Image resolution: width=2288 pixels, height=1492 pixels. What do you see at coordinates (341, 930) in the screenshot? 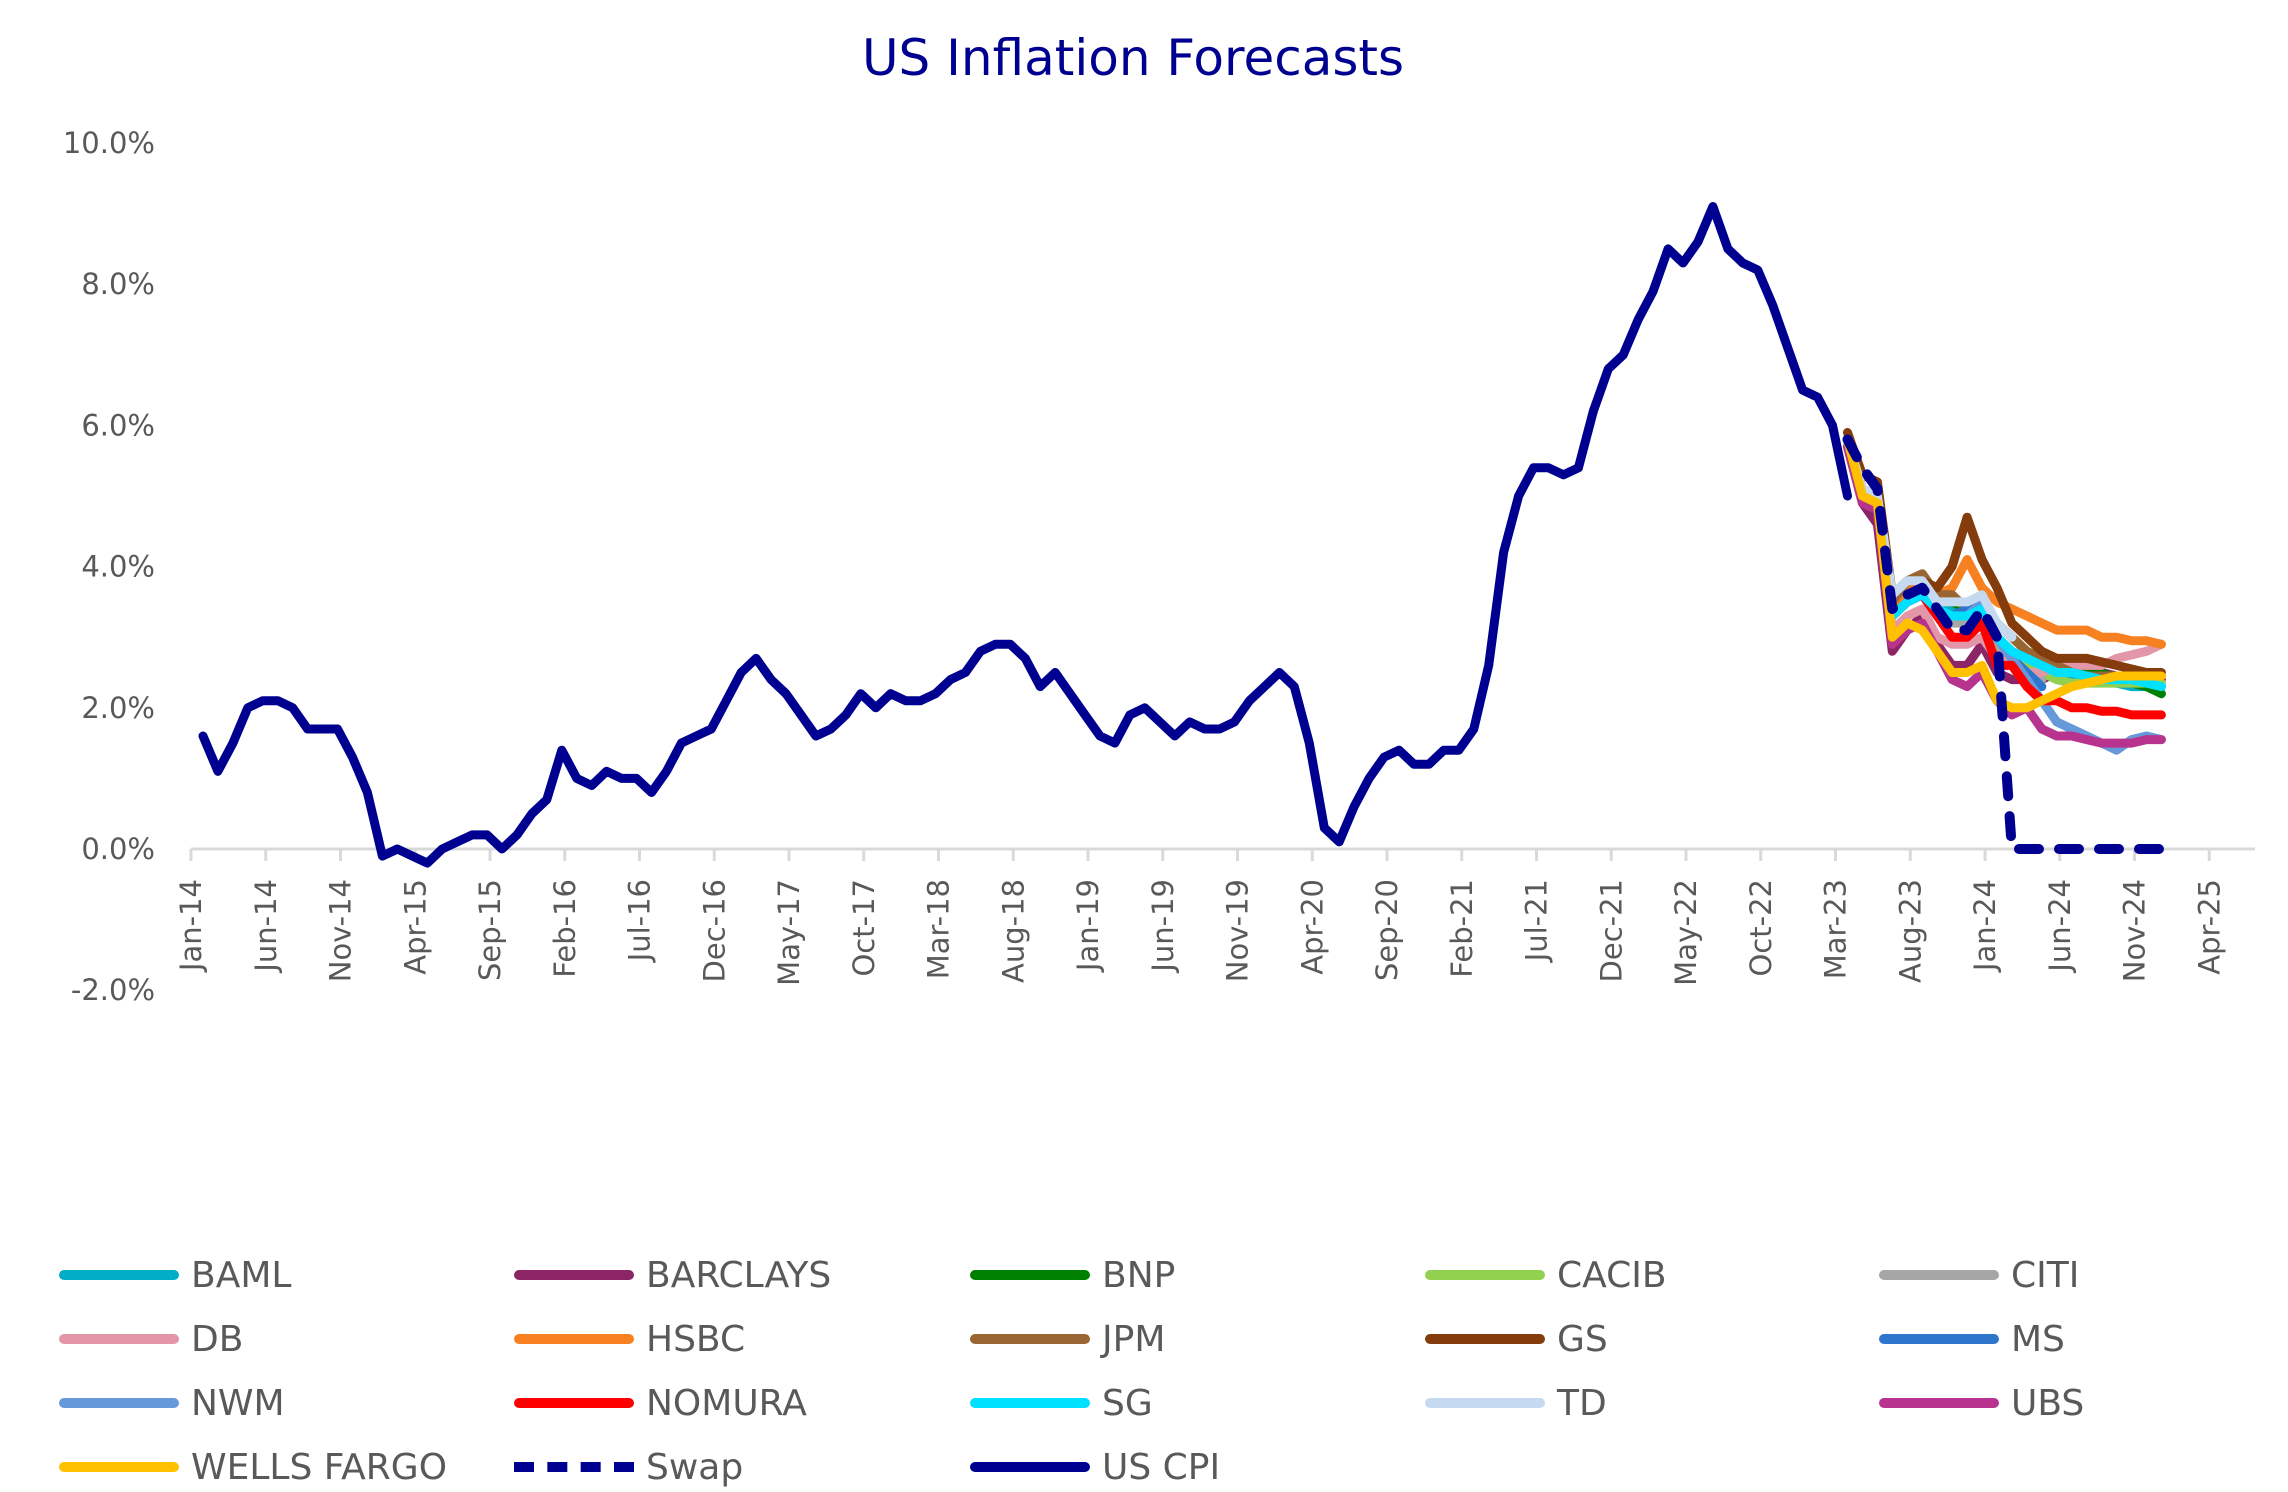
I see `x-tick-label: Nov-14` at bounding box center [341, 930].